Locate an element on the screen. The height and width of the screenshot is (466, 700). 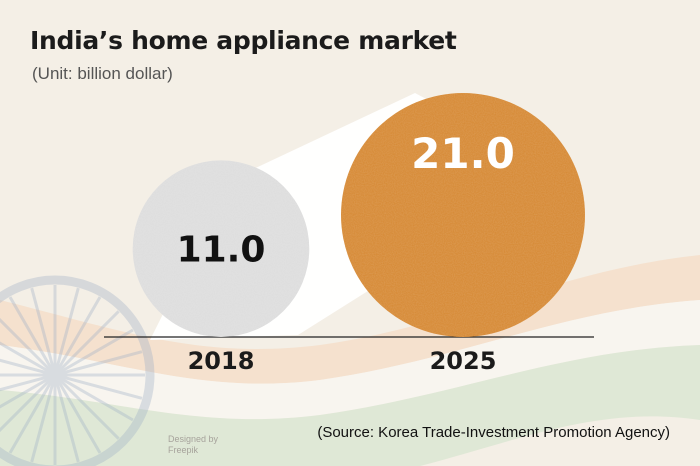
credit-line-2: Freepik is located at coordinates (183, 450).